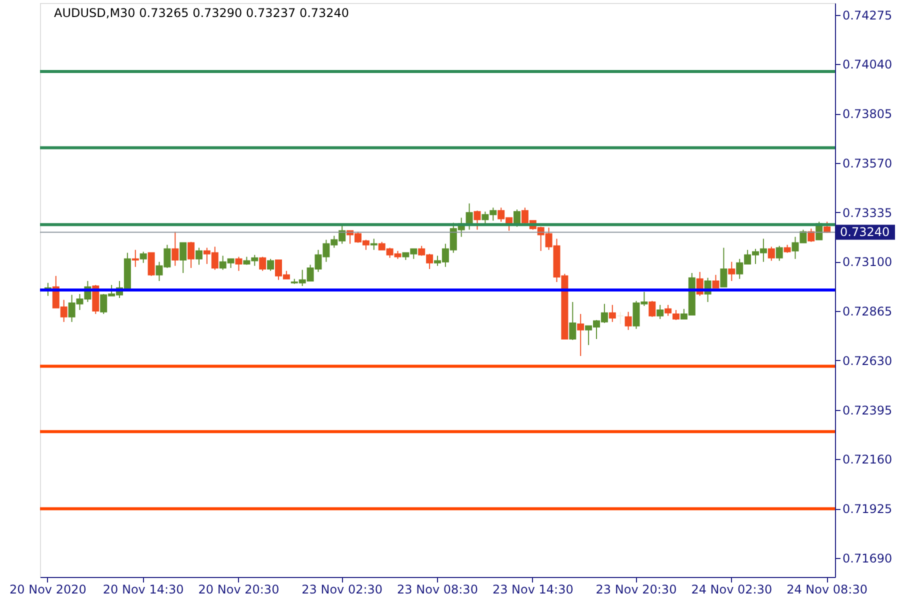  I want to click on x-tick-label: 24 Nov 02:30, so click(731, 589).